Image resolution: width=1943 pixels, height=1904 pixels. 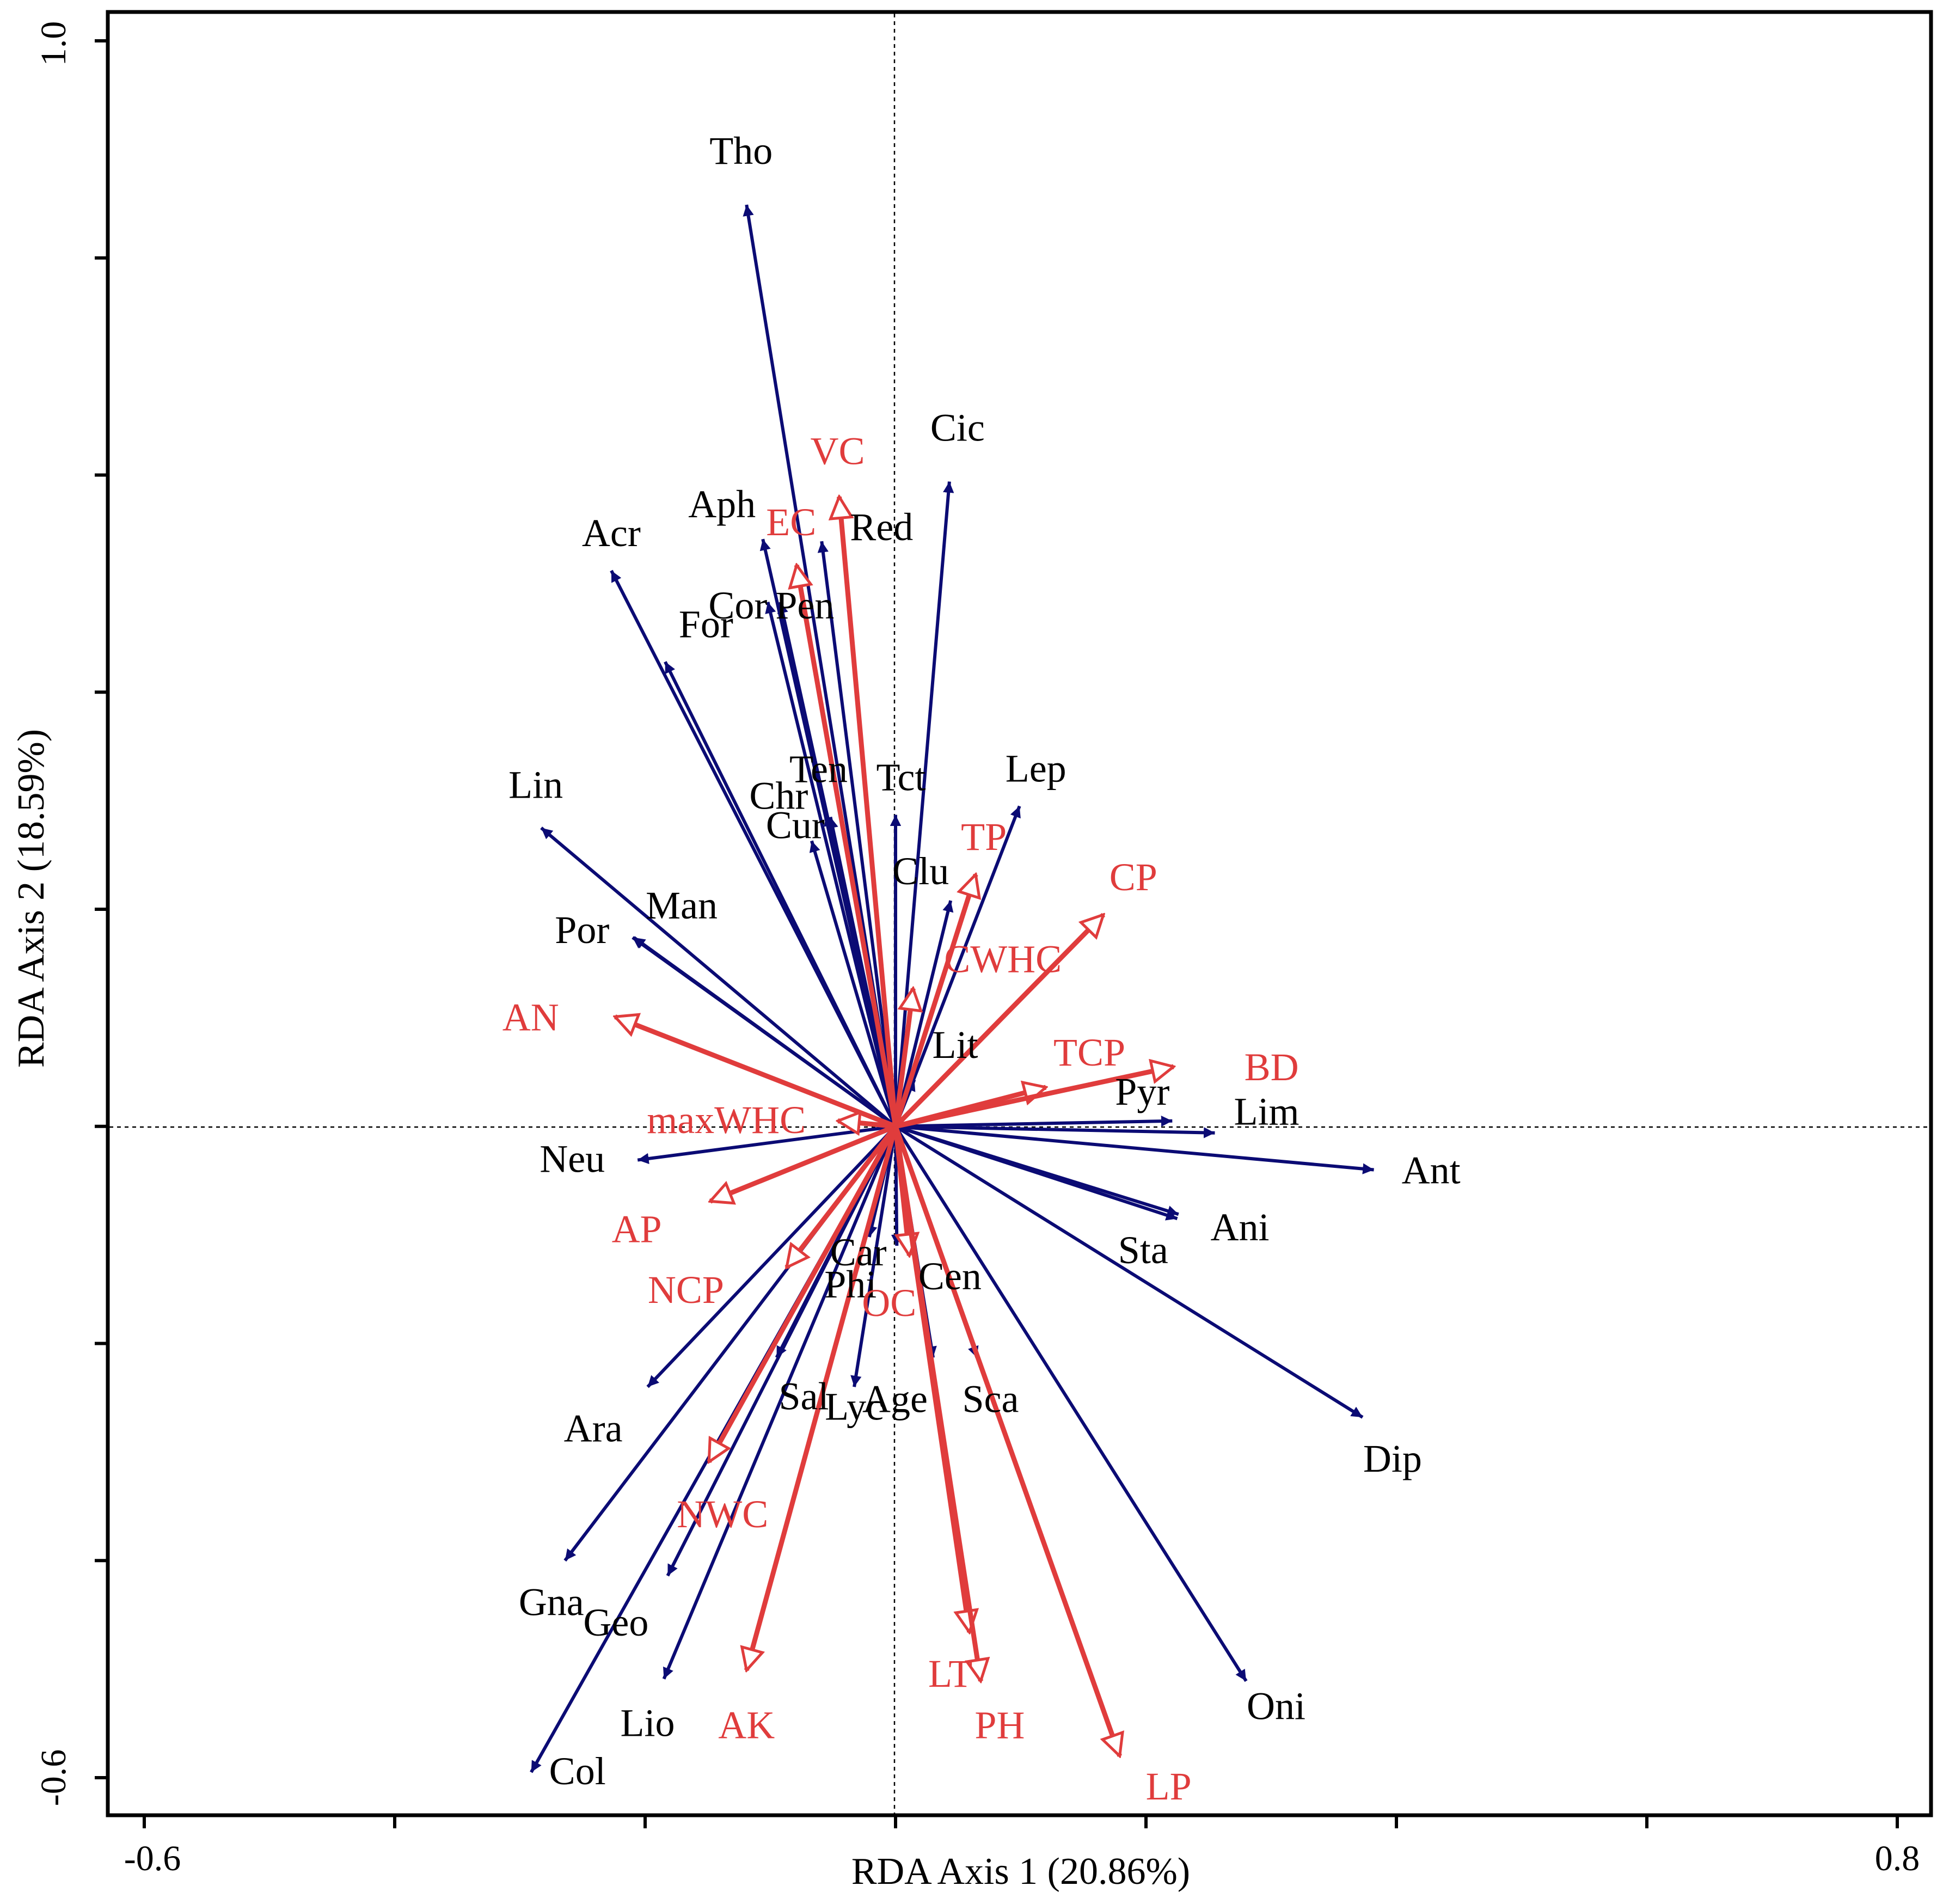 What do you see at coordinates (895, 1399) in the screenshot?
I see `species-label-age: Age` at bounding box center [895, 1399].